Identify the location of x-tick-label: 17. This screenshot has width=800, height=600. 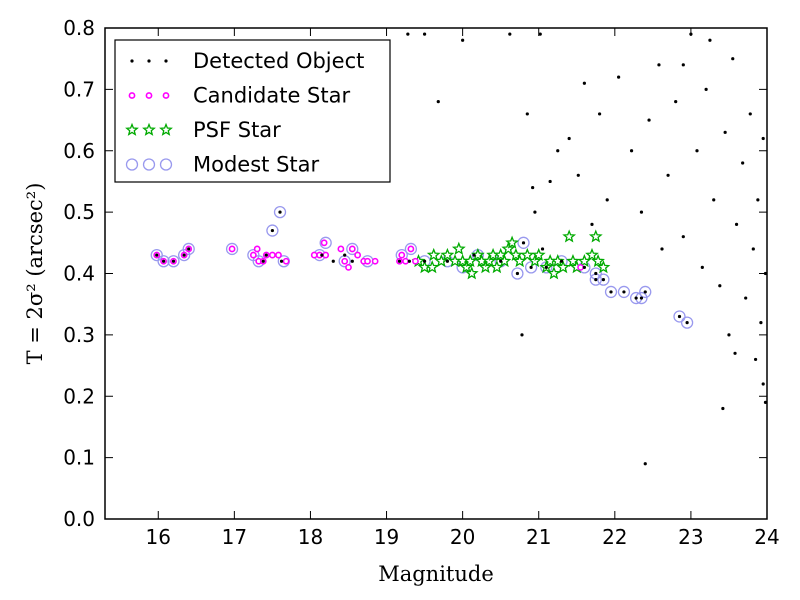
(234, 537).